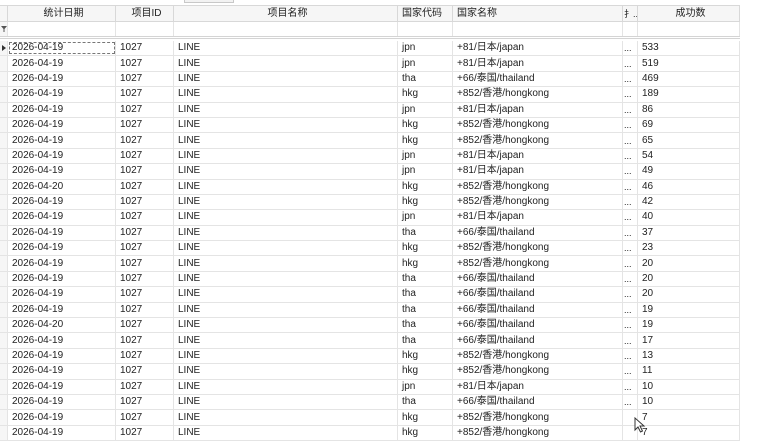 Image resolution: width=768 pixels, height=441 pixels. What do you see at coordinates (689, 325) in the screenshot?
I see `cell-success-count: 19` at bounding box center [689, 325].